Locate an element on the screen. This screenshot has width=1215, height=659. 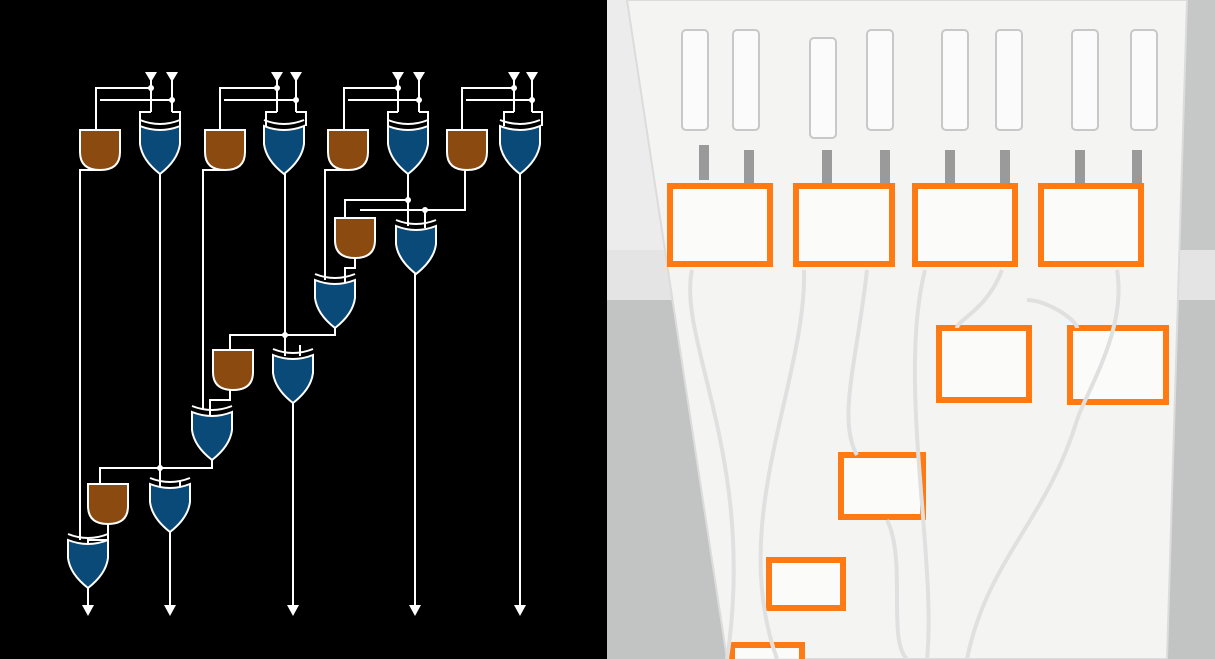
syringe-reservoirs is located at coordinates (919, 84).